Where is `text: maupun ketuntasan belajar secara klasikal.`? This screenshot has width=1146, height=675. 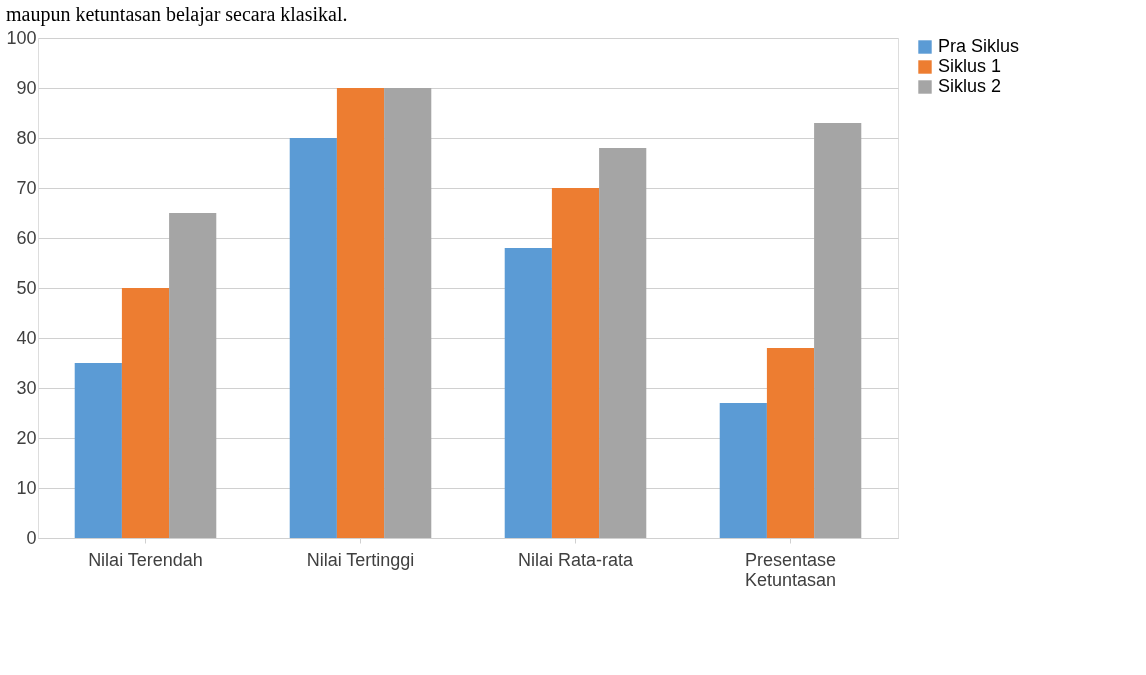 text: maupun ketuntasan belajar secara klasikal. is located at coordinates (176, 14).